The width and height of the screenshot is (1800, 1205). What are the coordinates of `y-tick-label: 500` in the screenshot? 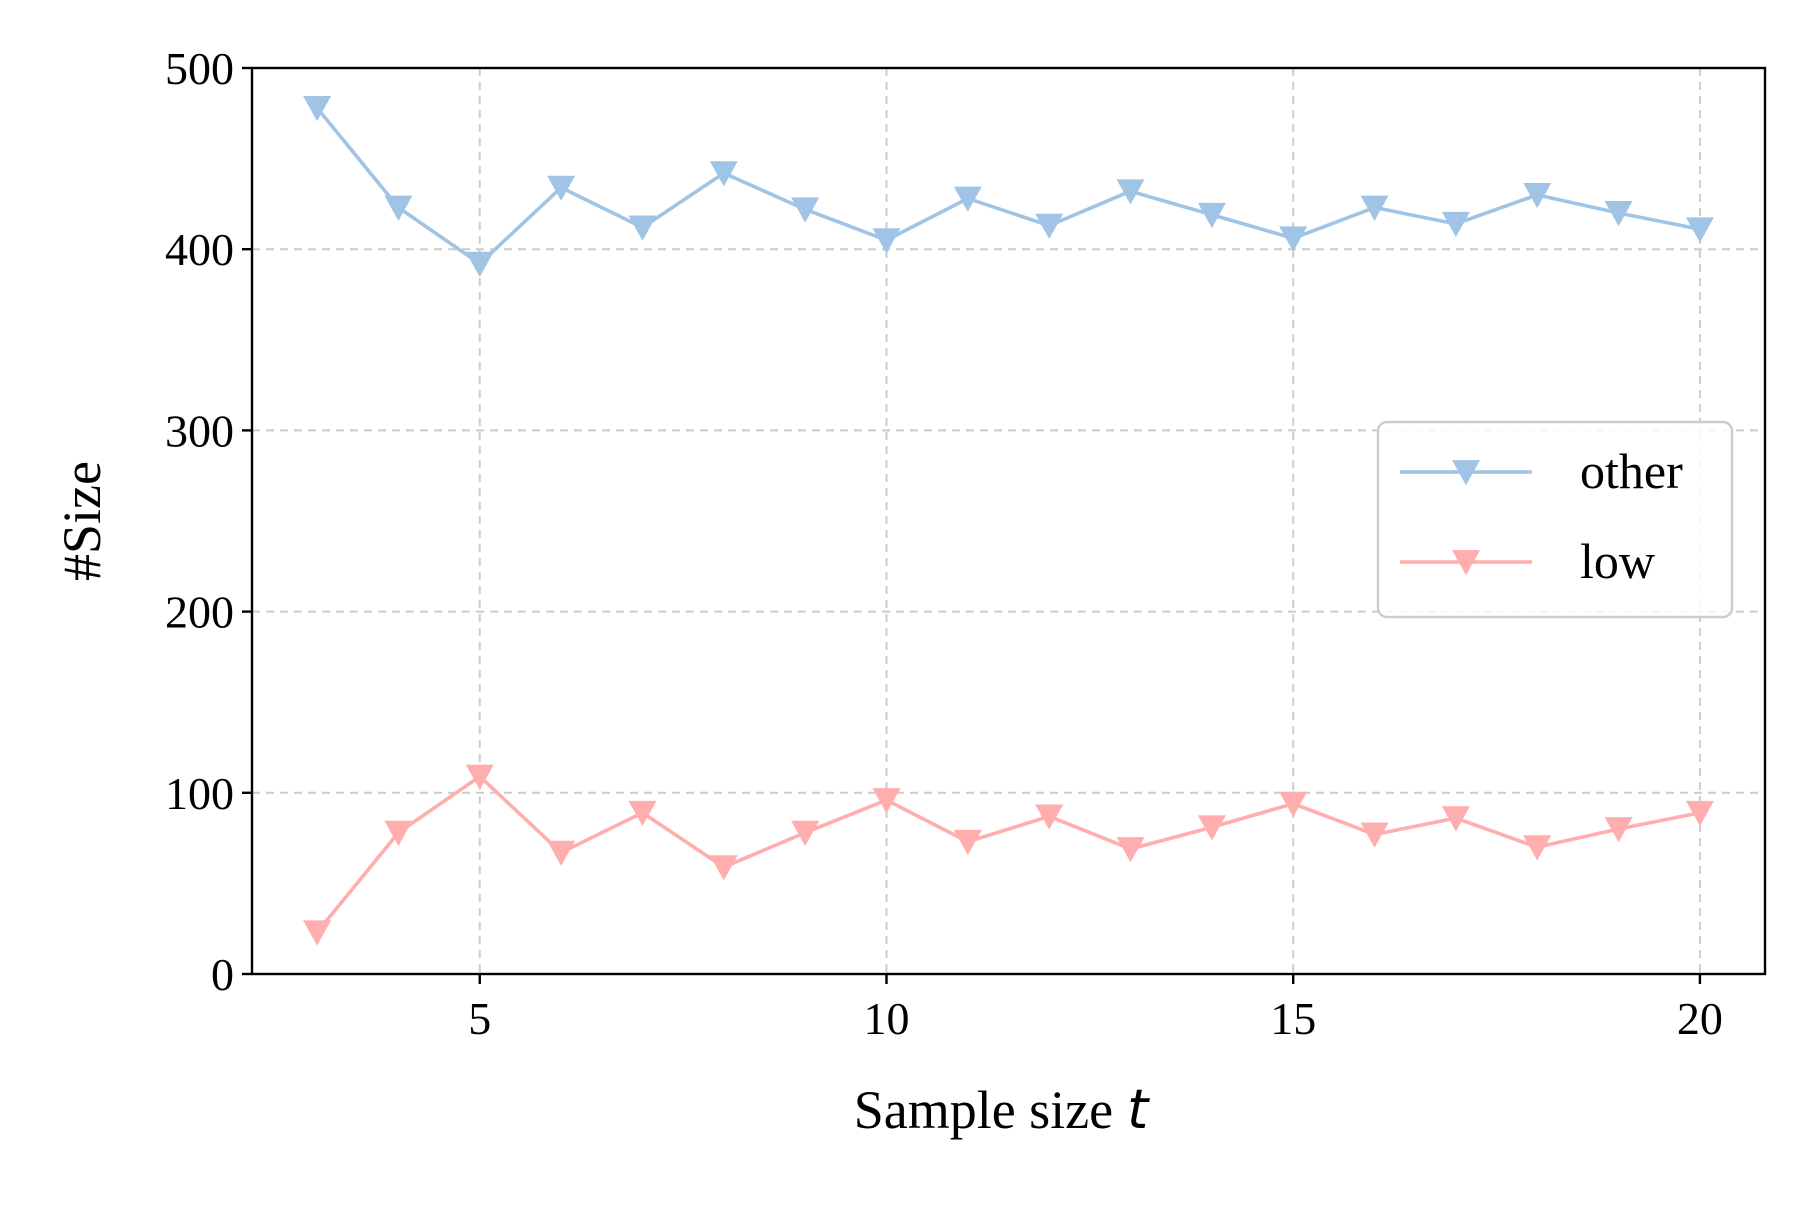 It's located at (199, 68).